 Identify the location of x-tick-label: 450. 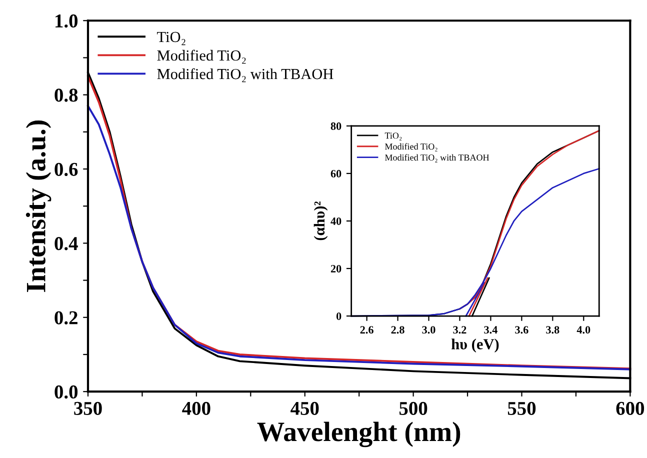
(304, 408).